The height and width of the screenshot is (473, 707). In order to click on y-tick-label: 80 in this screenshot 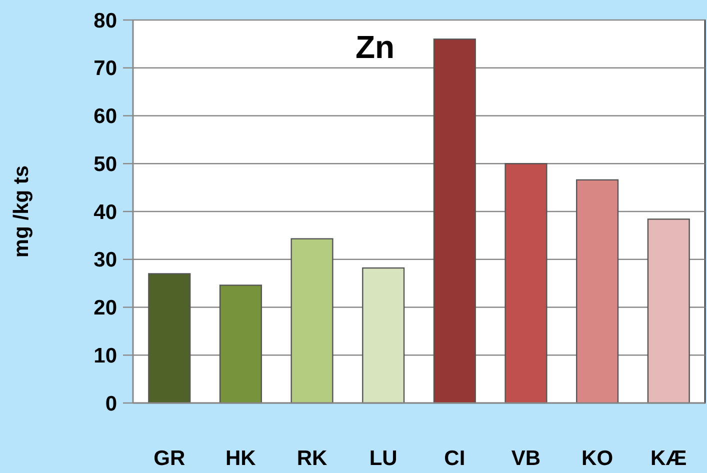, I will do `click(105, 20)`.